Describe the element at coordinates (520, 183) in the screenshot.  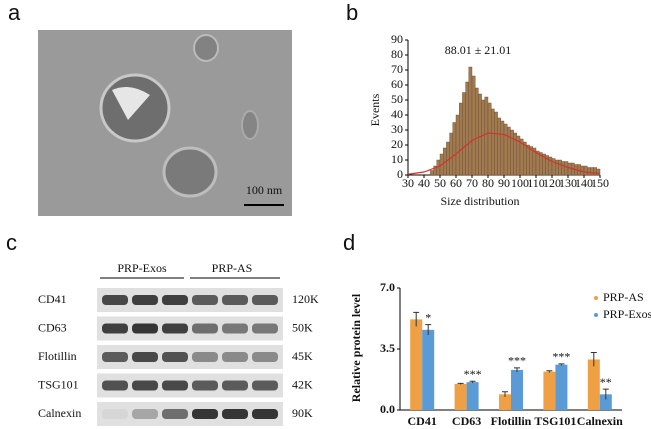
I see `x-tick-label: 100` at that location.